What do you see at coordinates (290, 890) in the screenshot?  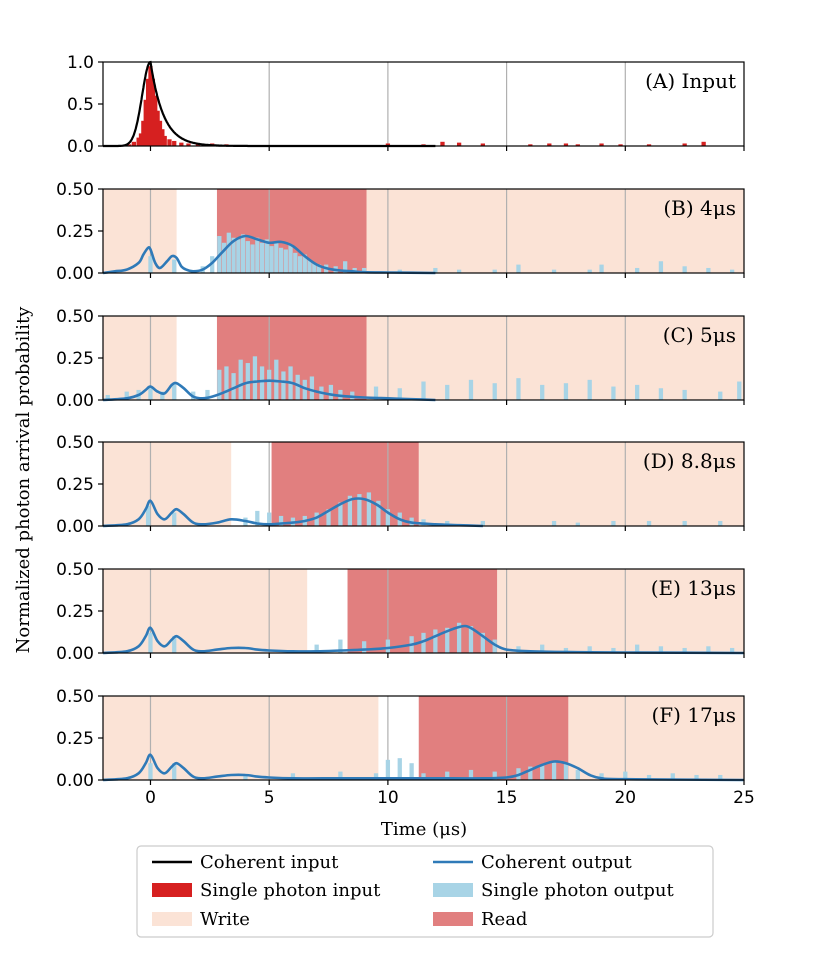 I see `legend-label: Single photon input` at bounding box center [290, 890].